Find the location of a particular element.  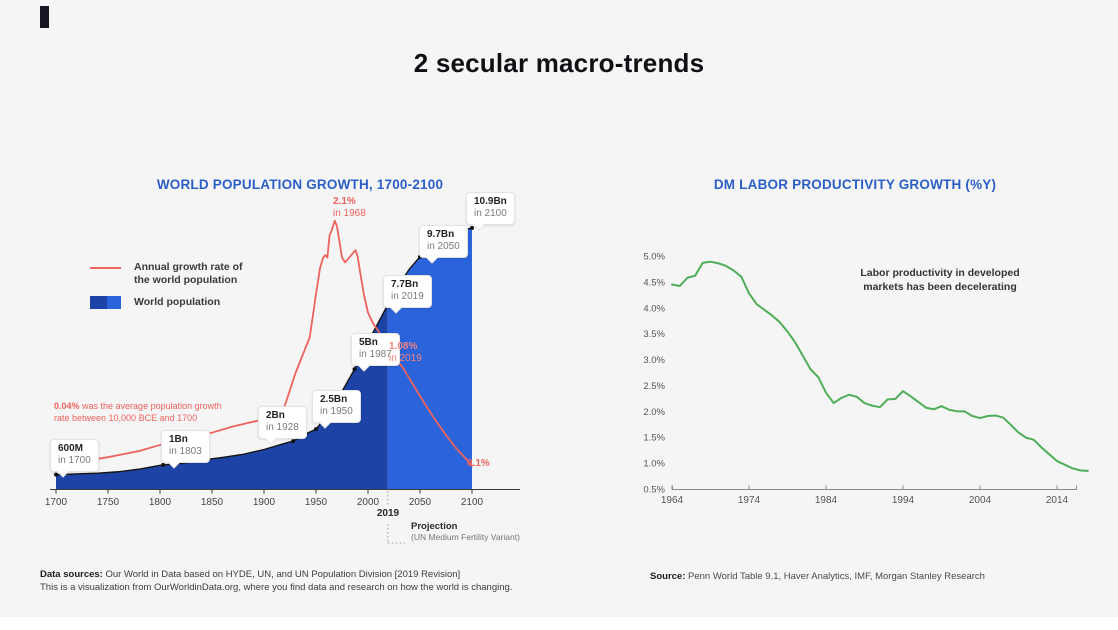

x-tick-label: 1974 is located at coordinates (749, 500).